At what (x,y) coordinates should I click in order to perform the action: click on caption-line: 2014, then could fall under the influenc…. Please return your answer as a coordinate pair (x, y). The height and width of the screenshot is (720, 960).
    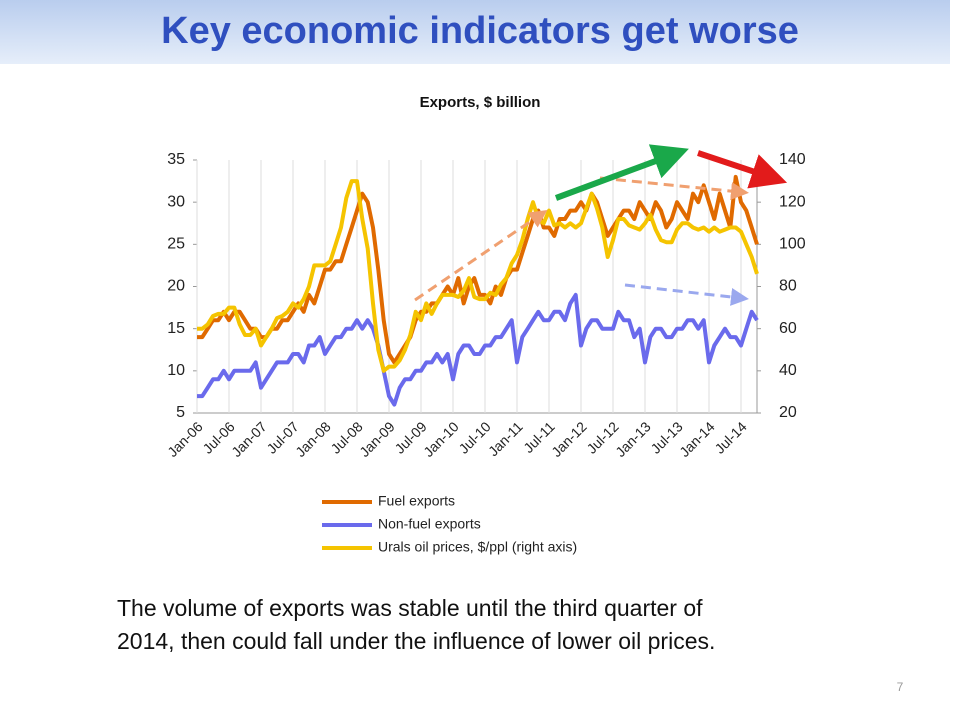
    Looking at the image, I should click on (416, 641).